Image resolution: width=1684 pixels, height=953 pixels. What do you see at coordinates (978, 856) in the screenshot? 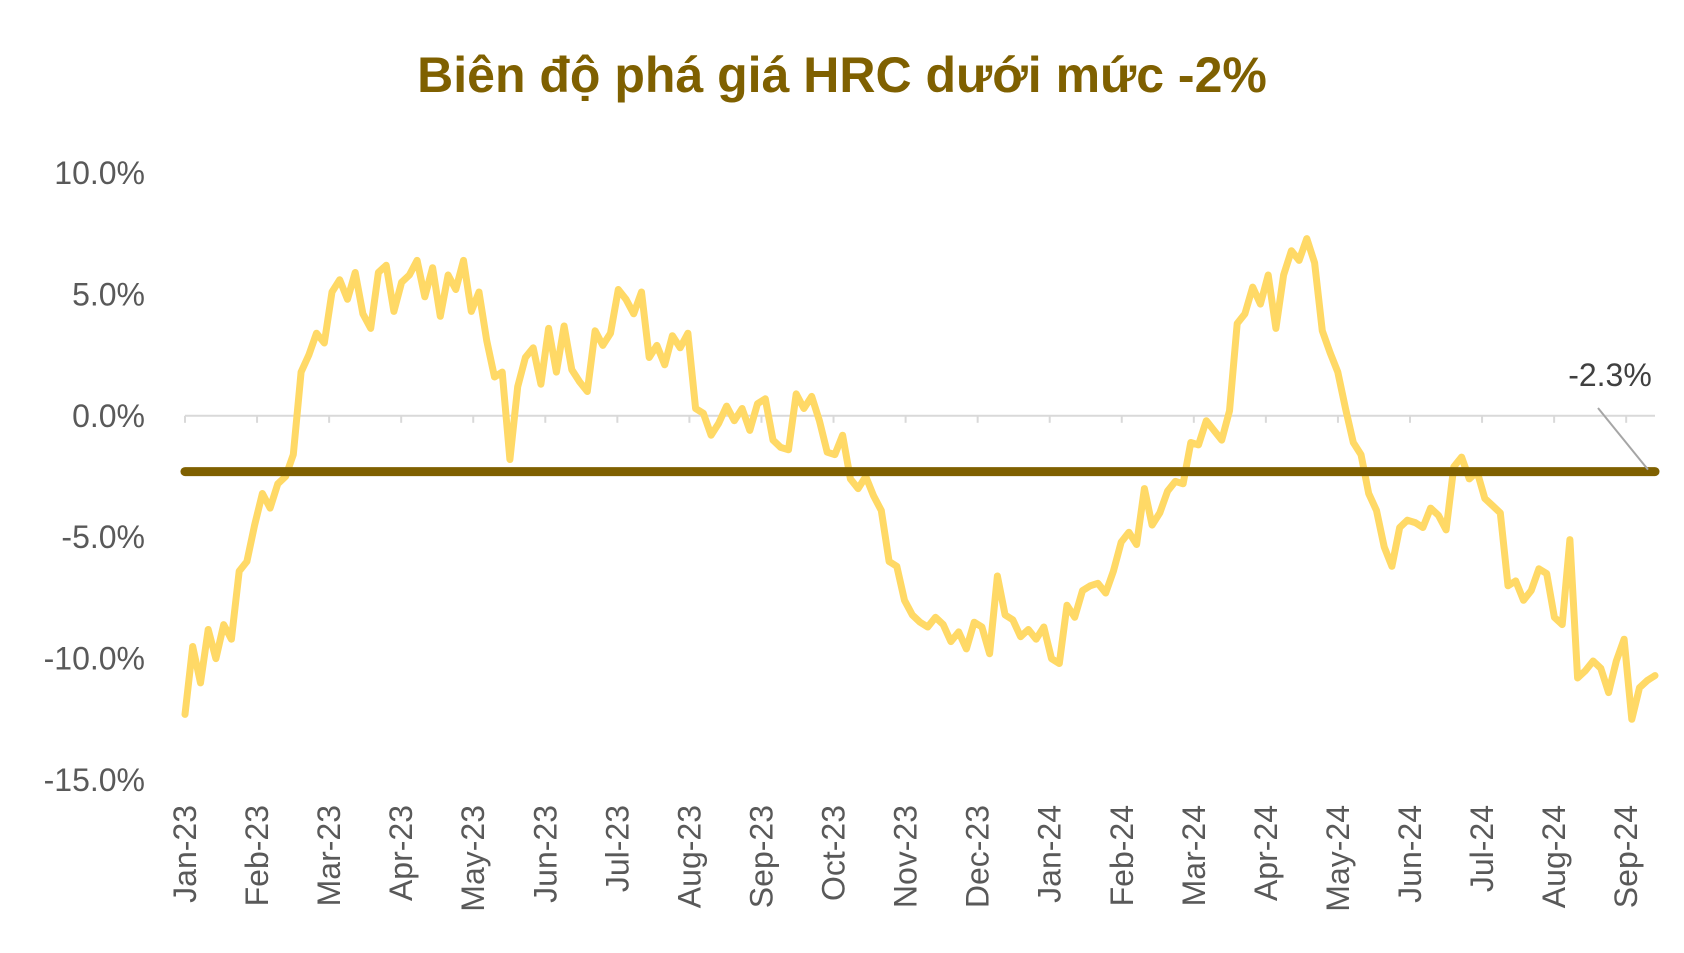
I see `x-tick-label: Dec-23` at bounding box center [978, 856].